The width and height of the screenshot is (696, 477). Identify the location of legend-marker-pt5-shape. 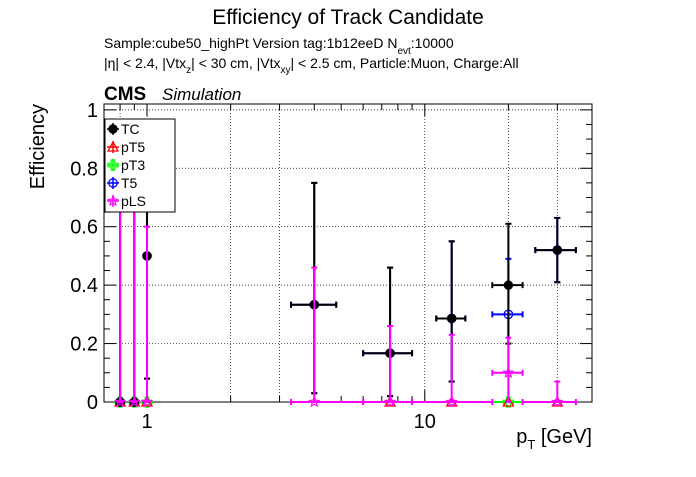
(113, 146).